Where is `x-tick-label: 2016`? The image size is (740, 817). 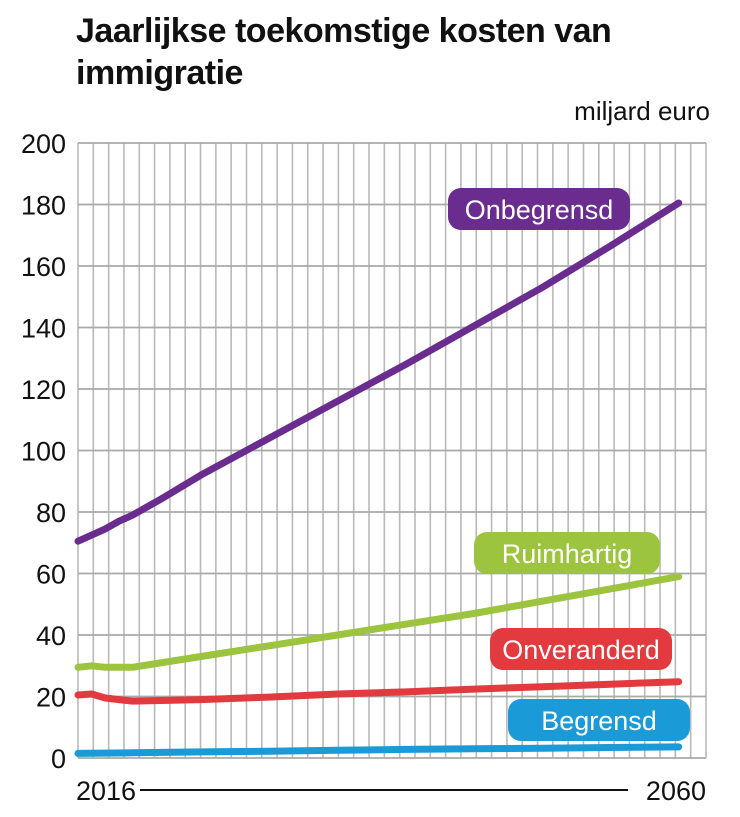 x-tick-label: 2016 is located at coordinates (106, 791).